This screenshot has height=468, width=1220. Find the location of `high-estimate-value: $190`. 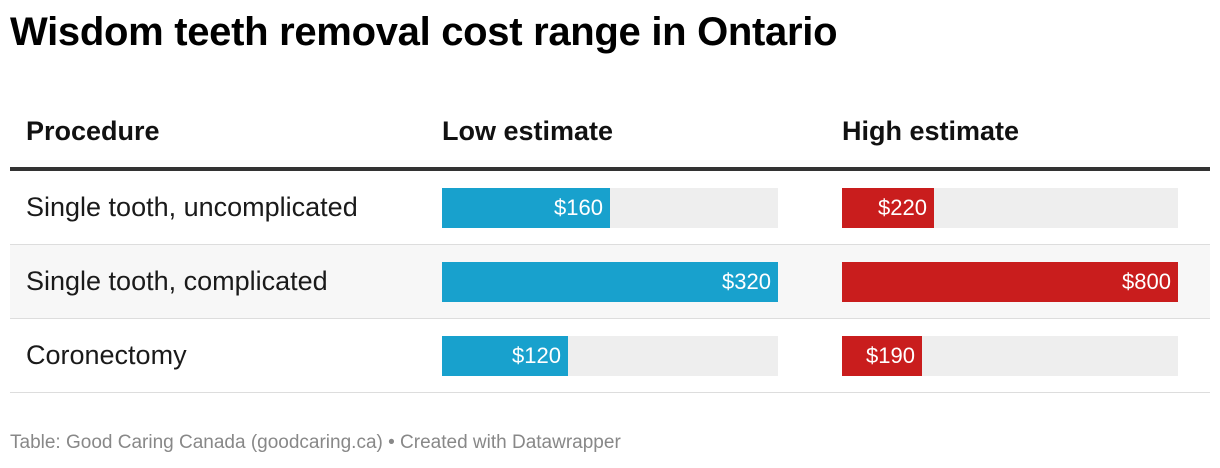

high-estimate-value: $190 is located at coordinates (890, 355).